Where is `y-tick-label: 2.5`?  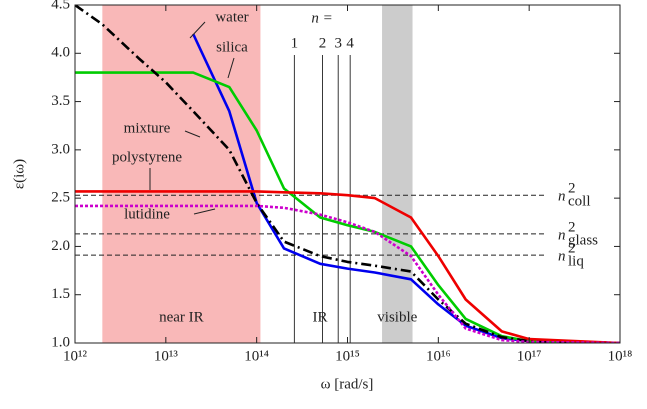 y-tick-label: 2.5 is located at coordinates (60, 198).